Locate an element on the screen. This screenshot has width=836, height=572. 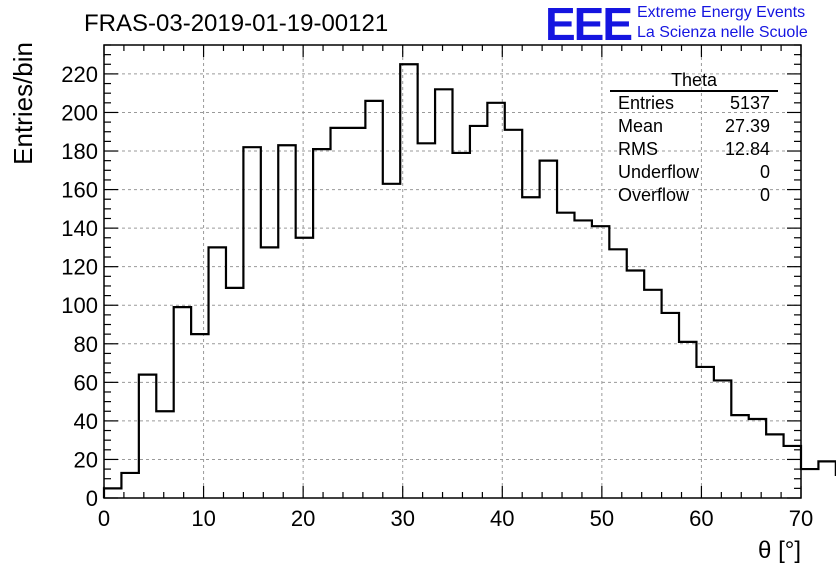
stats-row-entries: Entries 5137 is located at coordinates (694, 103).